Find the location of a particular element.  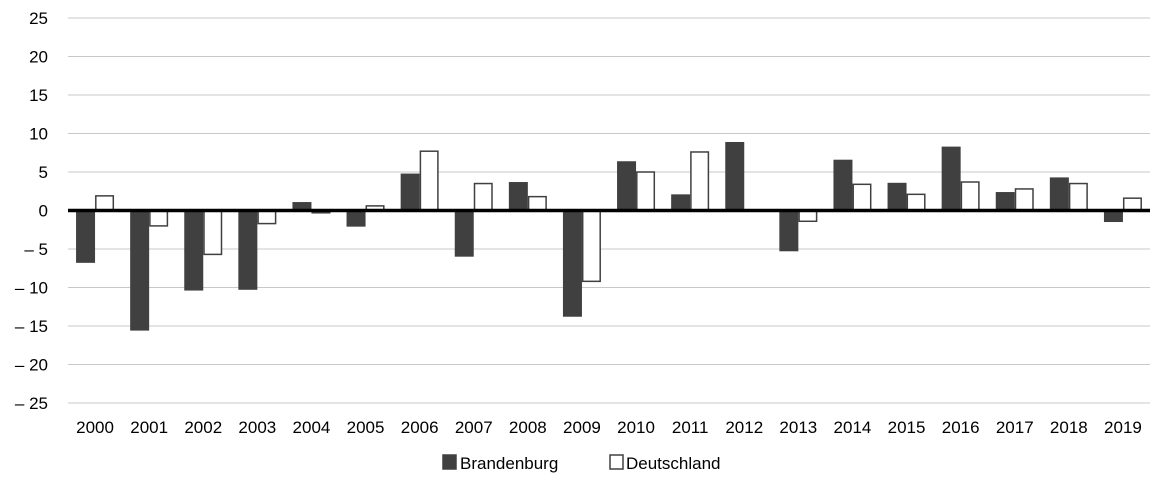

bar-brandenburg-2003 is located at coordinates (248, 249).